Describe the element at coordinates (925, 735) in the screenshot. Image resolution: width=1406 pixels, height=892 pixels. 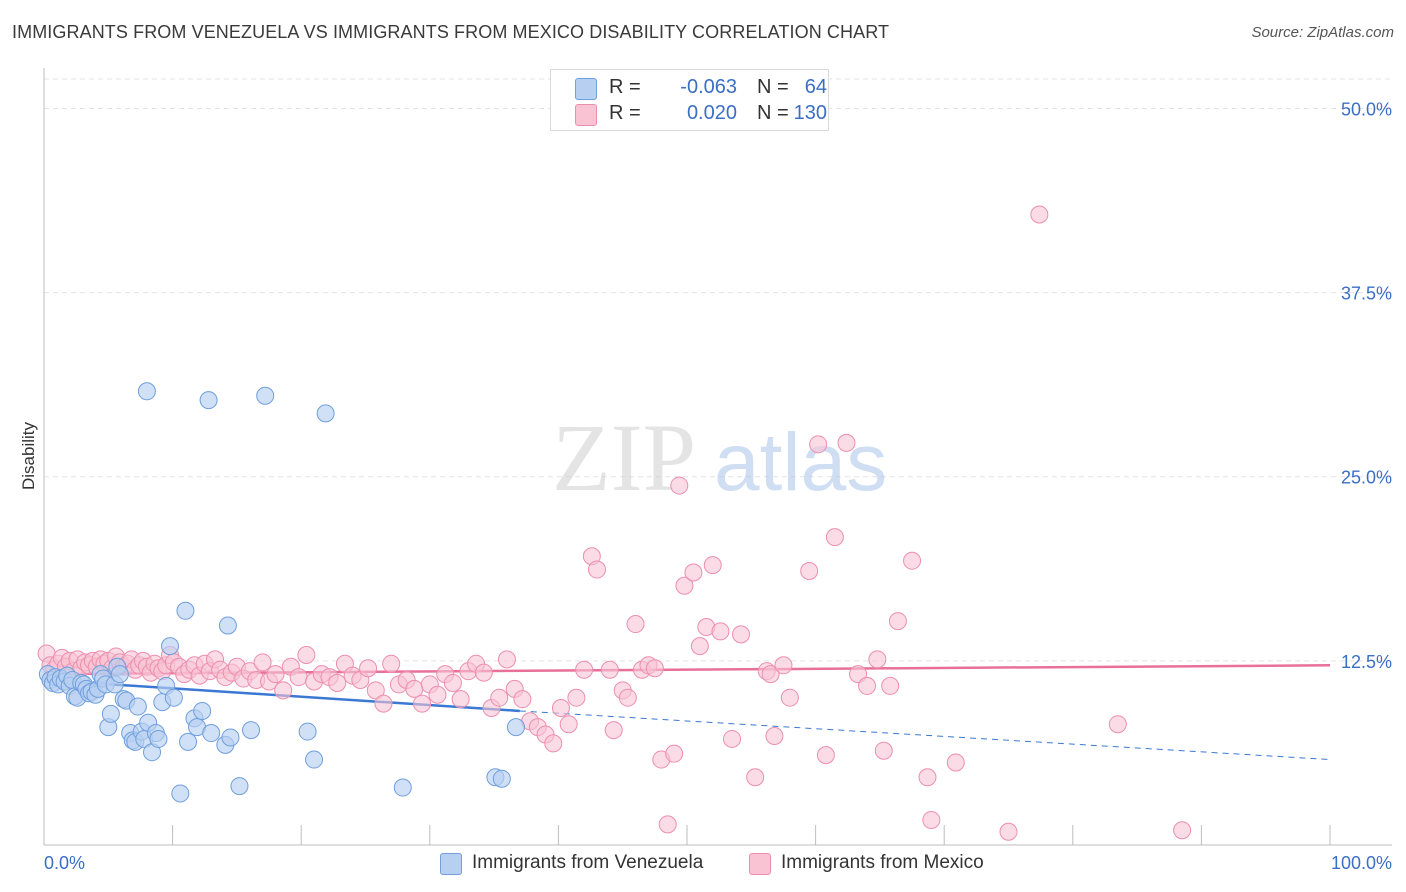
I see `venezuela-trendline-extension` at that location.